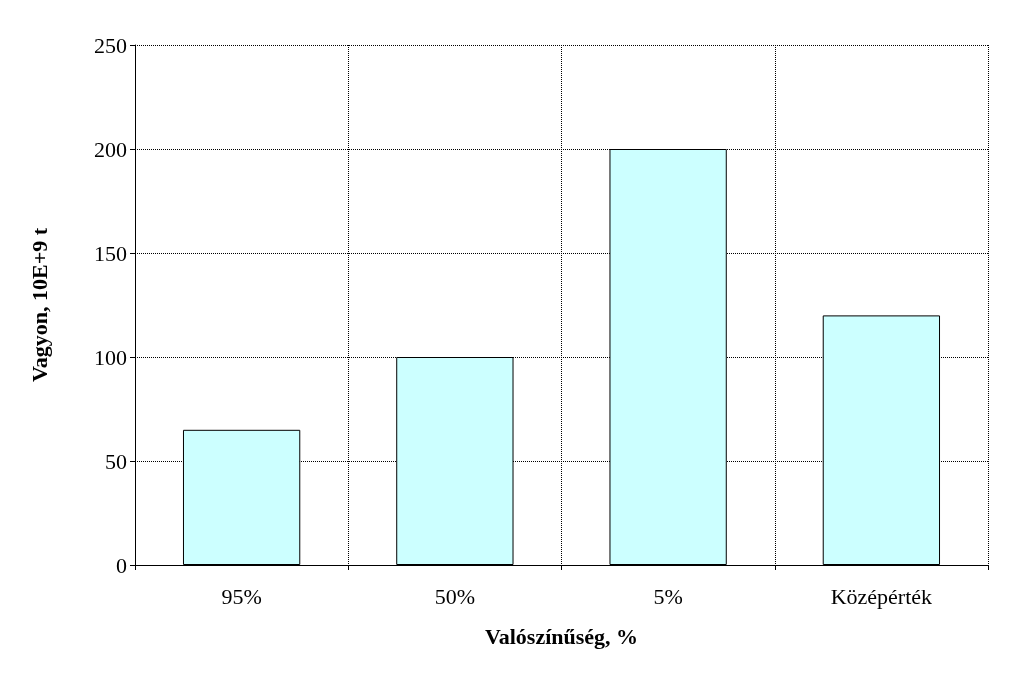 The width and height of the screenshot is (1028, 685). I want to click on y-tick-label: 0, so click(121, 565).